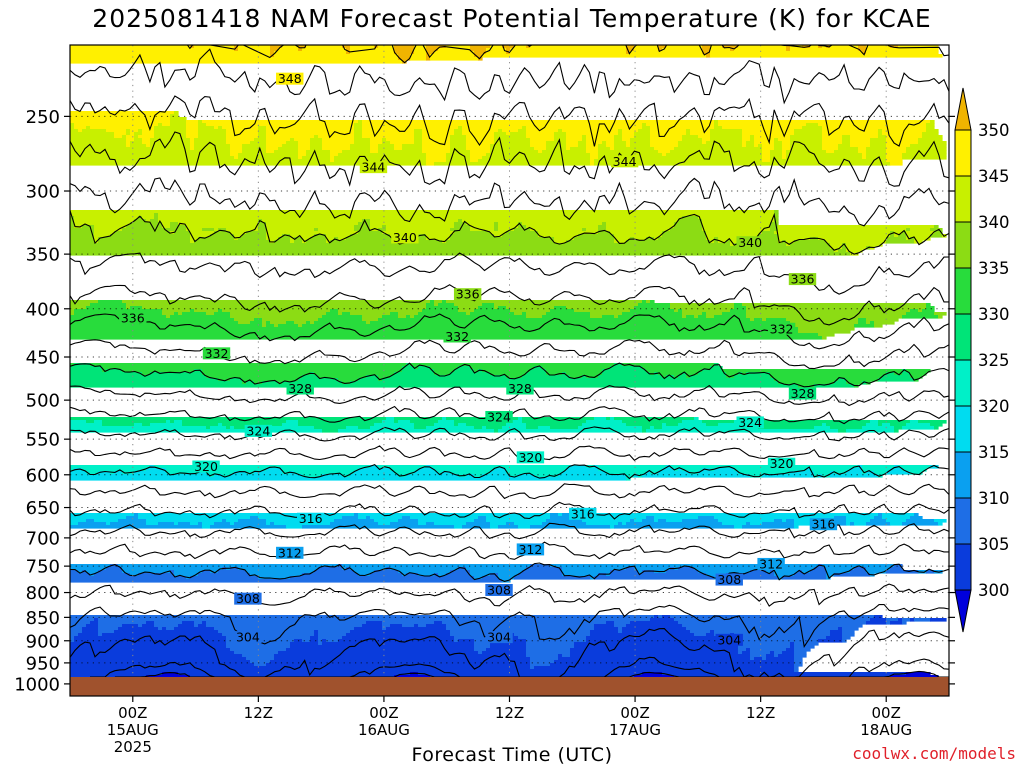  I want to click on contour-label-4: 340, so click(750, 242).